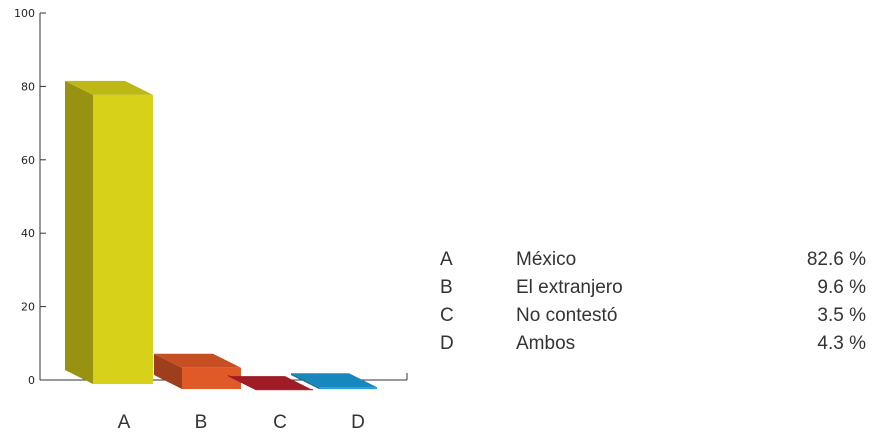 The width and height of the screenshot is (872, 434). What do you see at coordinates (28, 86) in the screenshot?
I see `y-tick-label: 80` at bounding box center [28, 86].